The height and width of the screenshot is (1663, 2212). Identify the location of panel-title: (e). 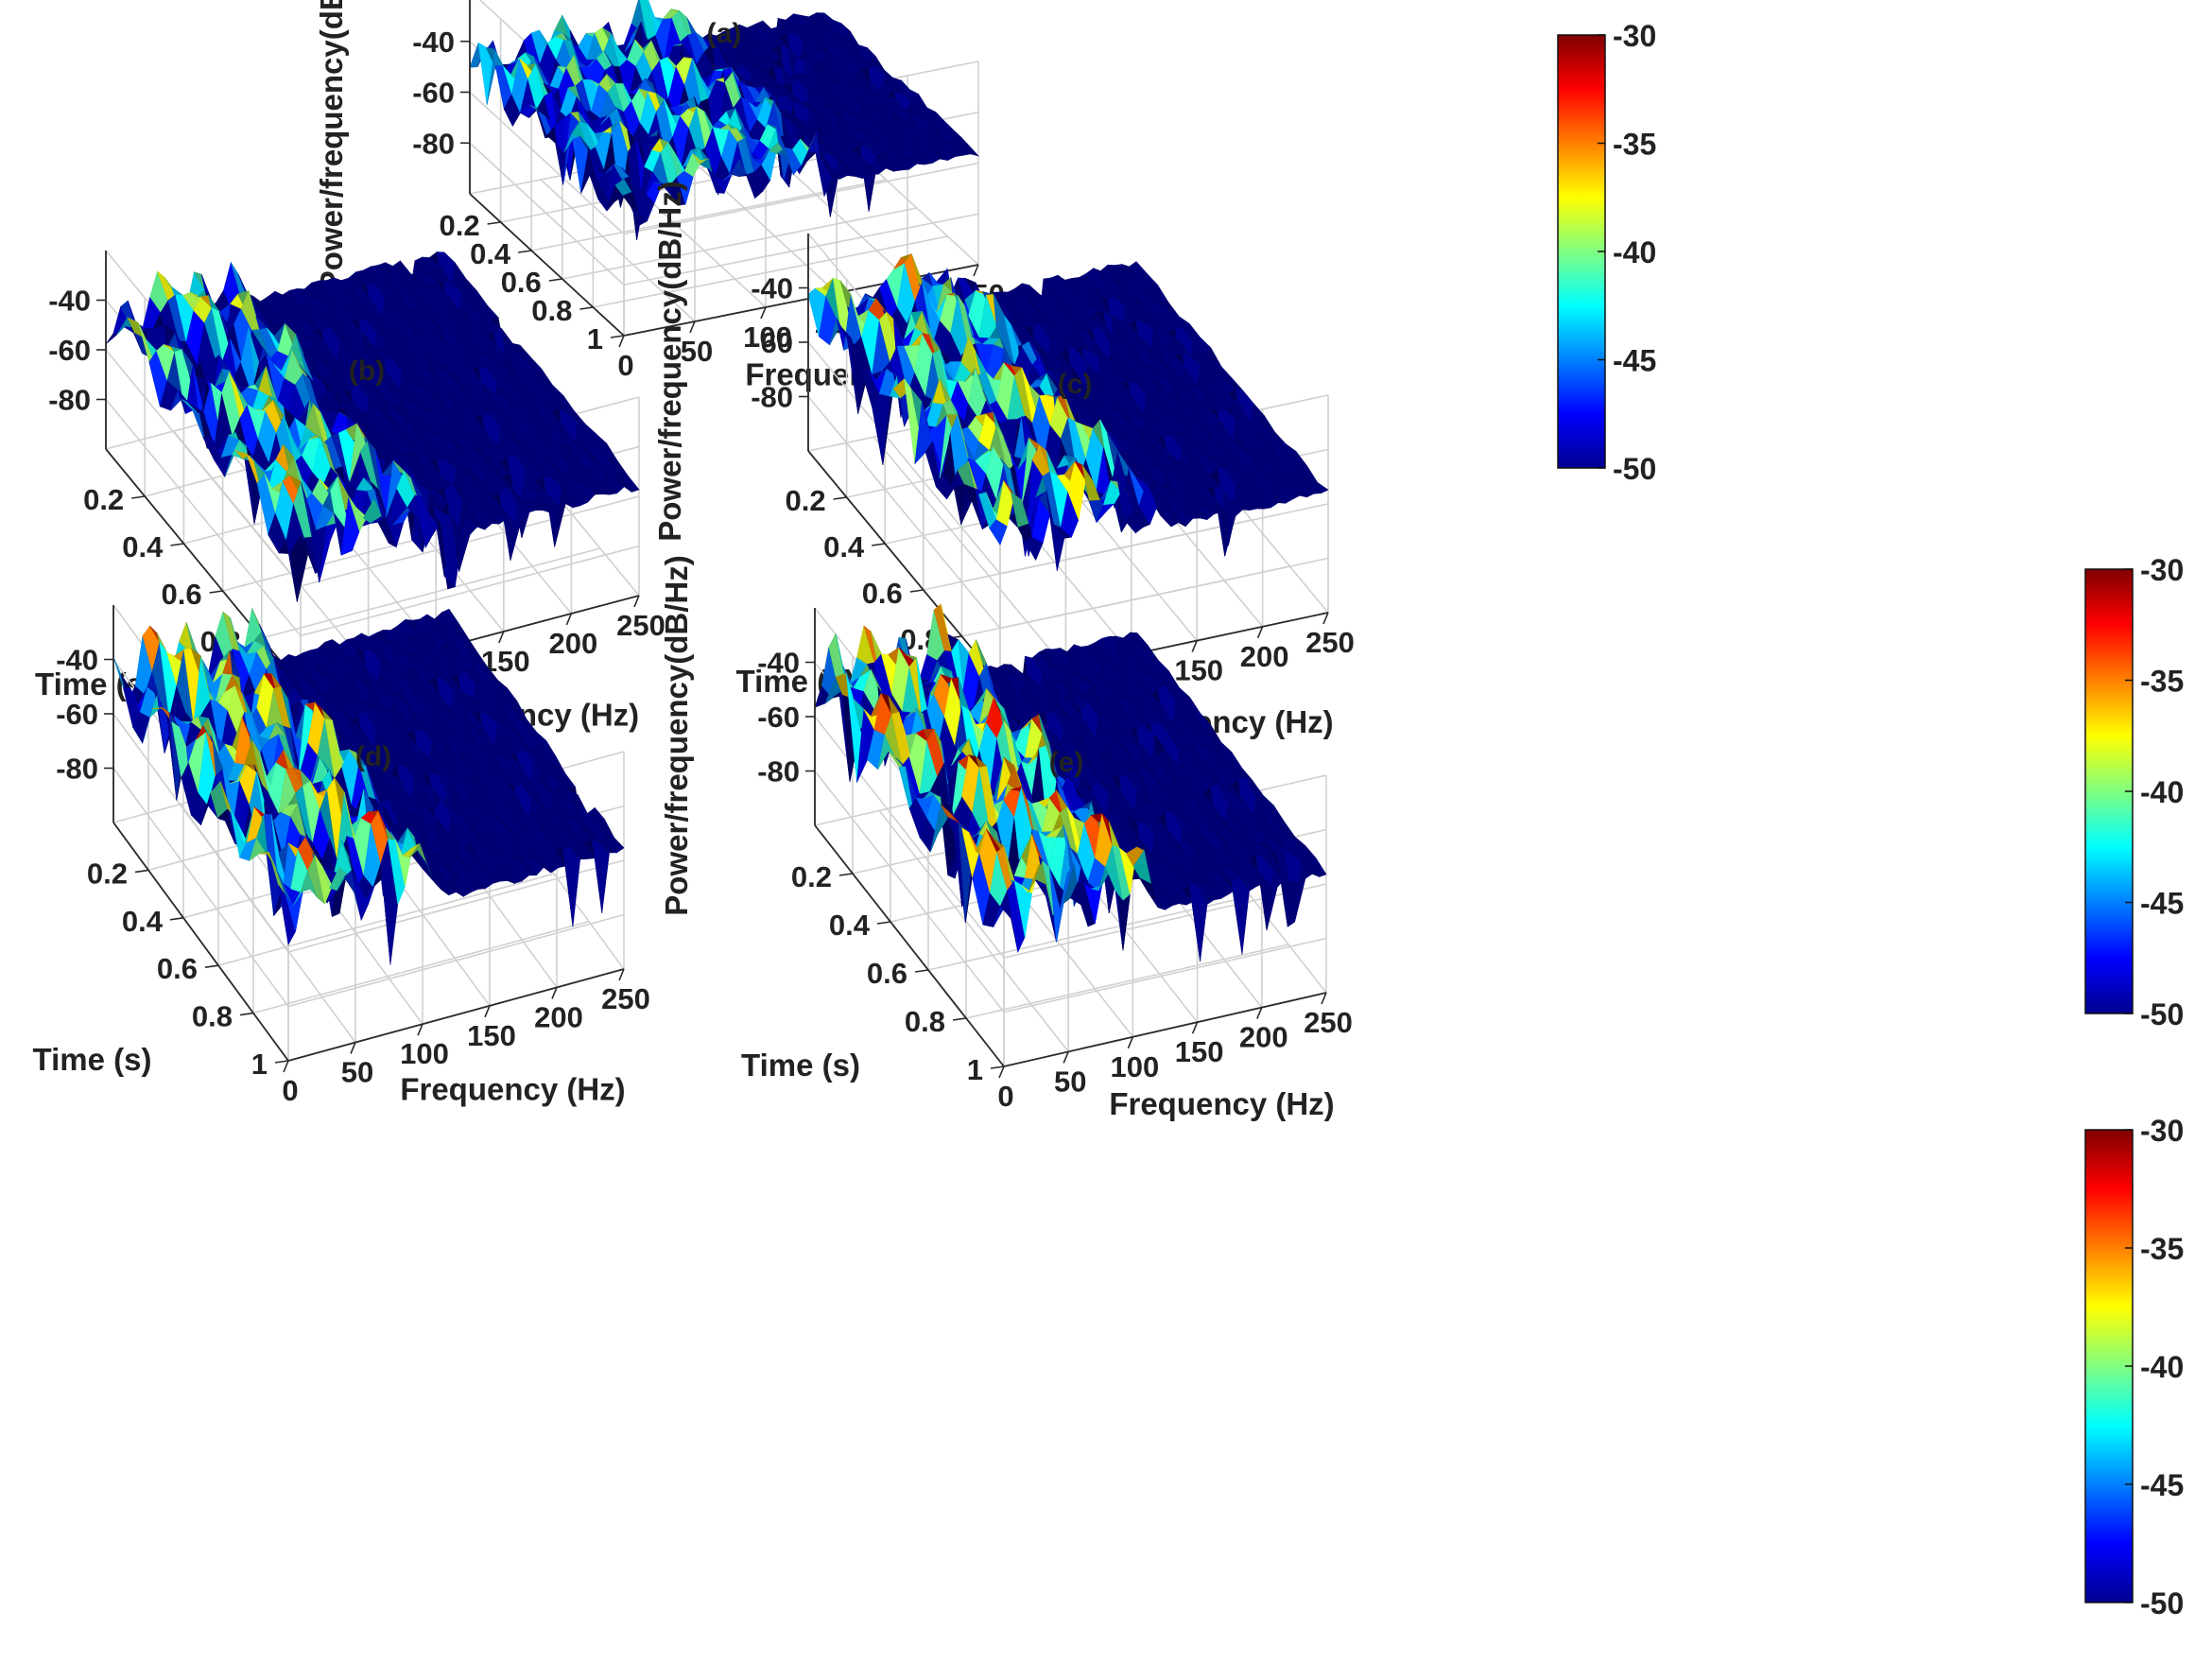
(1066, 762).